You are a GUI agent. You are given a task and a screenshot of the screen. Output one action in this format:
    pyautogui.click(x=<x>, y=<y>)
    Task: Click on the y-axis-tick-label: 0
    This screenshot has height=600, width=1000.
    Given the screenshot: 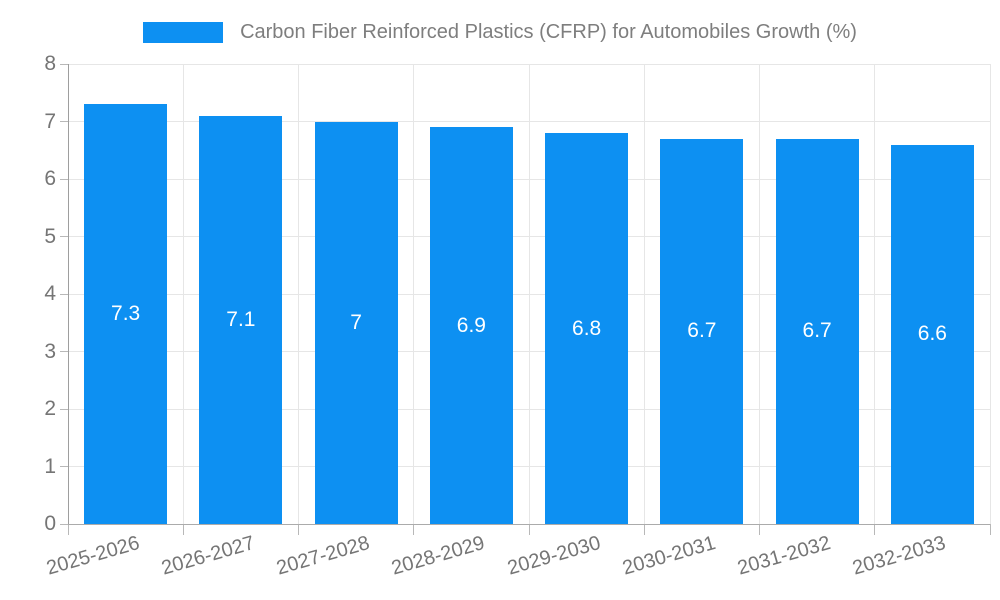 What is the action you would take?
    pyautogui.click(x=50, y=523)
    